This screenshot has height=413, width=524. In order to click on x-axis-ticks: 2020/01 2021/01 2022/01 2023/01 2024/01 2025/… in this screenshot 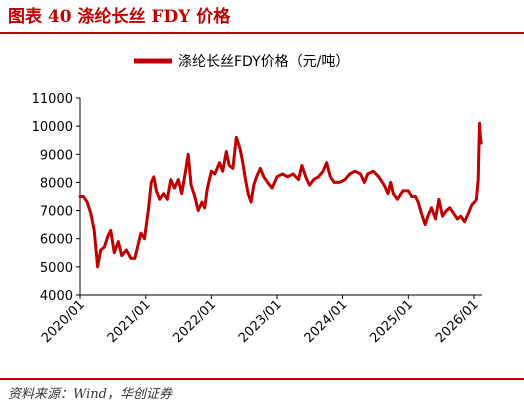, I will do `click(260, 320)`.